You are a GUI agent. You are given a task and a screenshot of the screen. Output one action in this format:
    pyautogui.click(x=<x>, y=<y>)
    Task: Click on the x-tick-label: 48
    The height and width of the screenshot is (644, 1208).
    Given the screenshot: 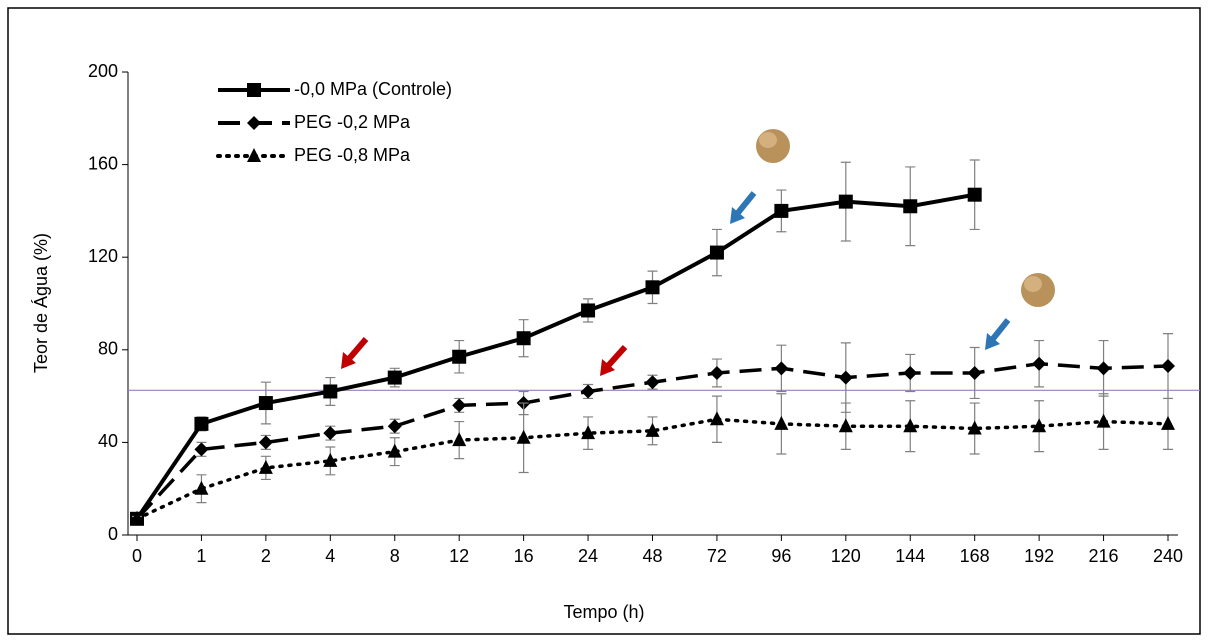 What is the action you would take?
    pyautogui.click(x=652, y=556)
    